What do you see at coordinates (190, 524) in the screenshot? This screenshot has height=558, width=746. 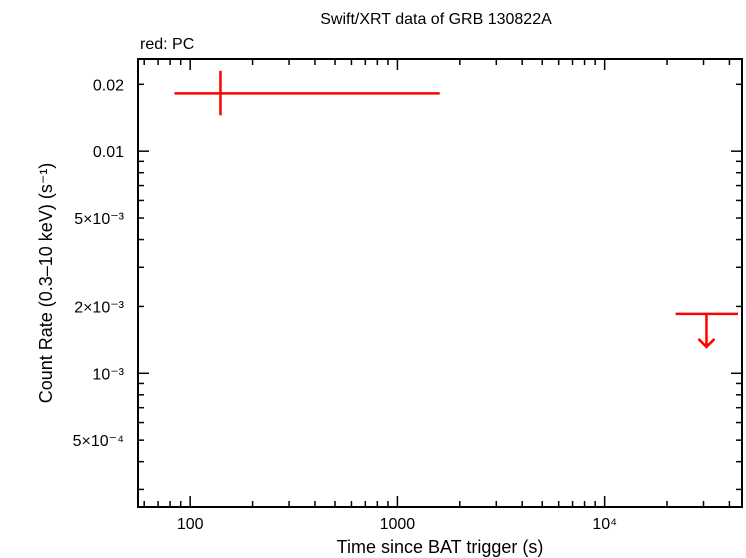 I see `x-tick-label: 100` at bounding box center [190, 524].